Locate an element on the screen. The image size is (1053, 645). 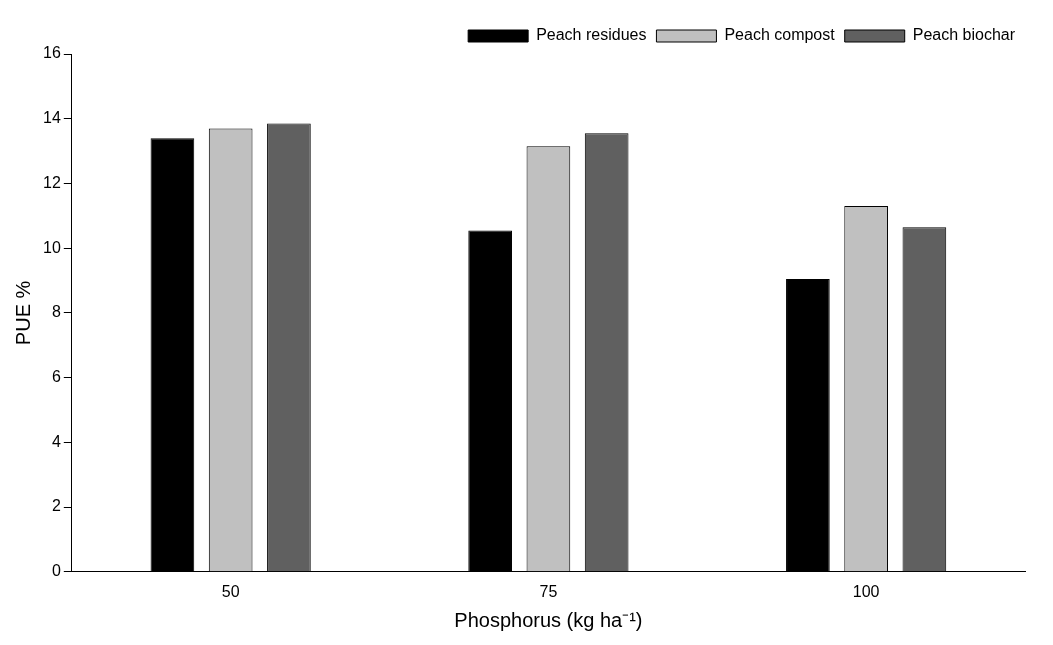
y-tick-label: 2 is located at coordinates (56, 506).